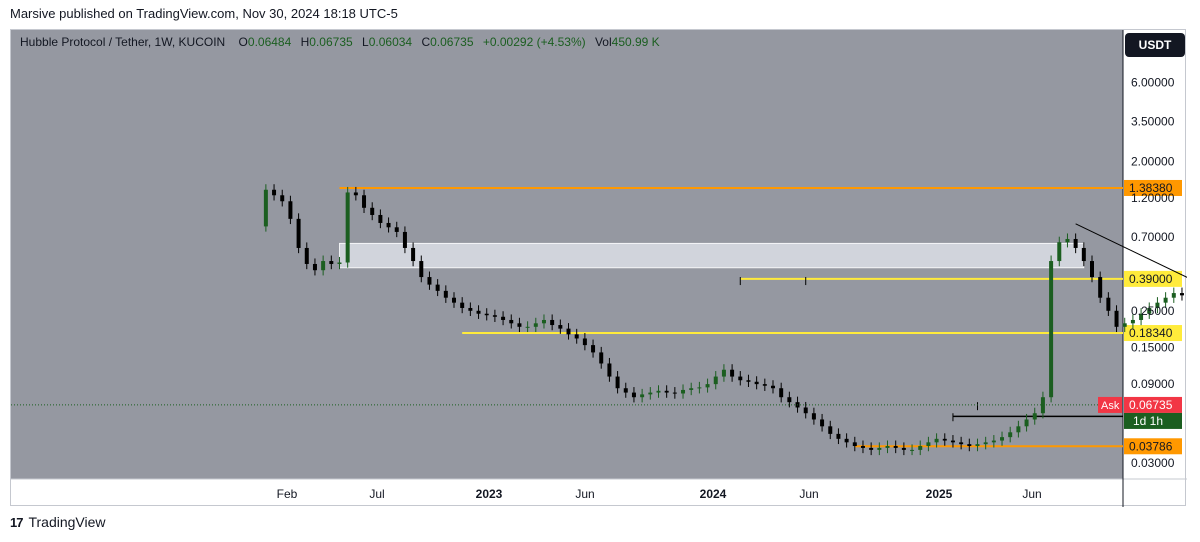  Describe the element at coordinates (123, 42) in the screenshot. I see `legend-symbol: Hubble Protocol / Tether, 1W, KUCOIN` at that location.